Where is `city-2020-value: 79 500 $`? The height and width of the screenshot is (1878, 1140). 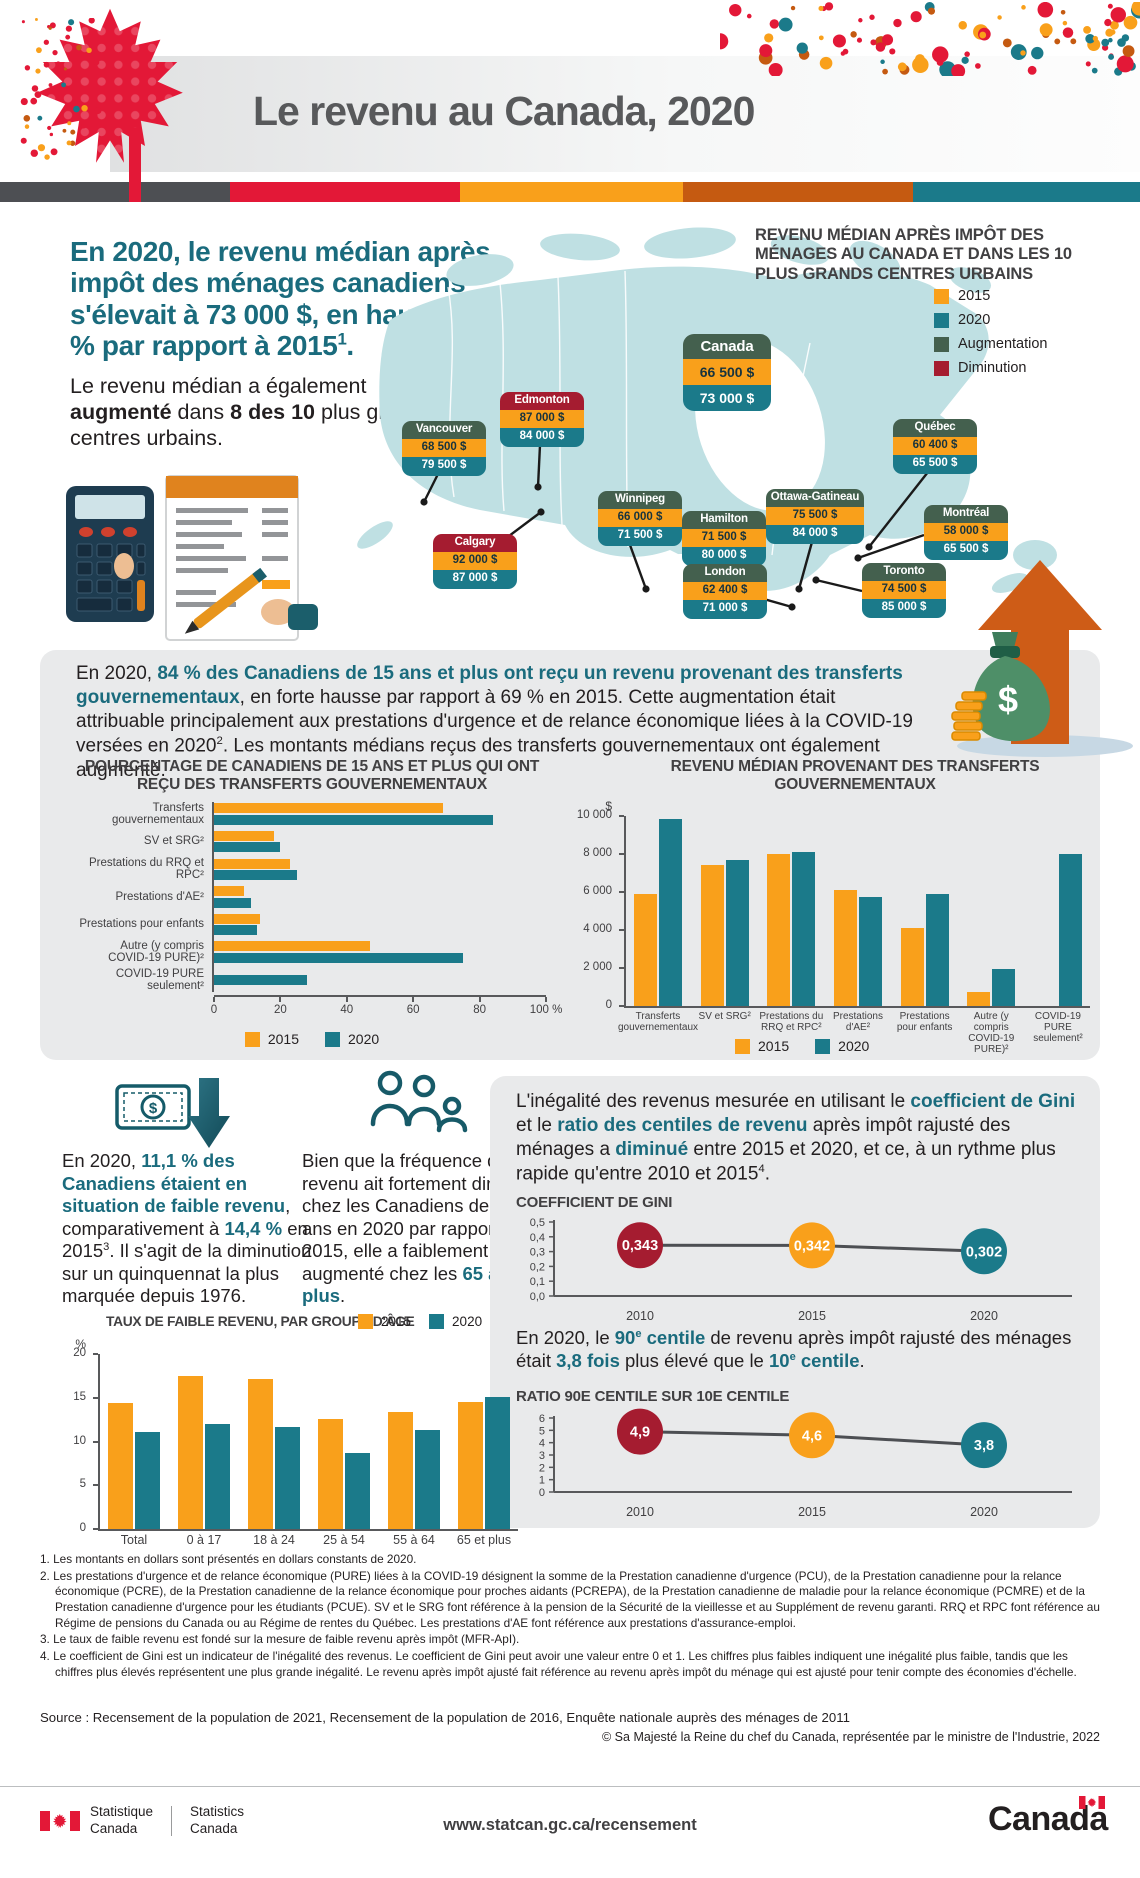
city-2020-value: 79 500 $ is located at coordinates (444, 466).